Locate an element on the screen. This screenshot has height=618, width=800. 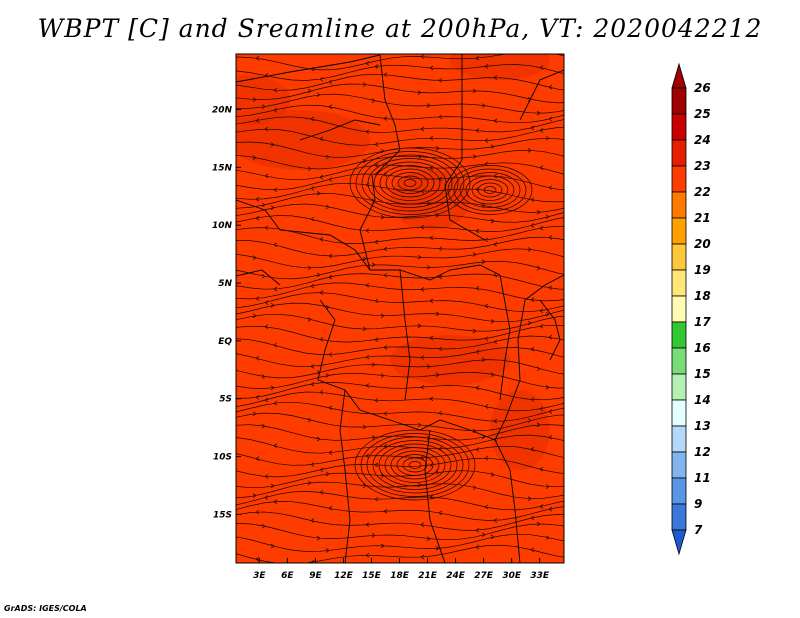
colorbar-label: 24 is located at coordinates (702, 140).